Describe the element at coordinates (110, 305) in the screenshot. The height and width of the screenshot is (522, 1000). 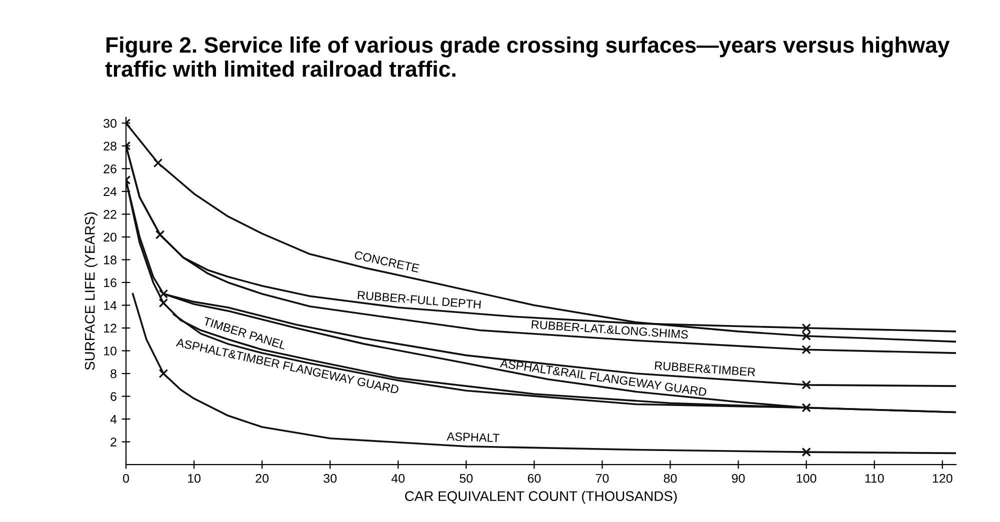
I see `y-tick-label: 14` at that location.